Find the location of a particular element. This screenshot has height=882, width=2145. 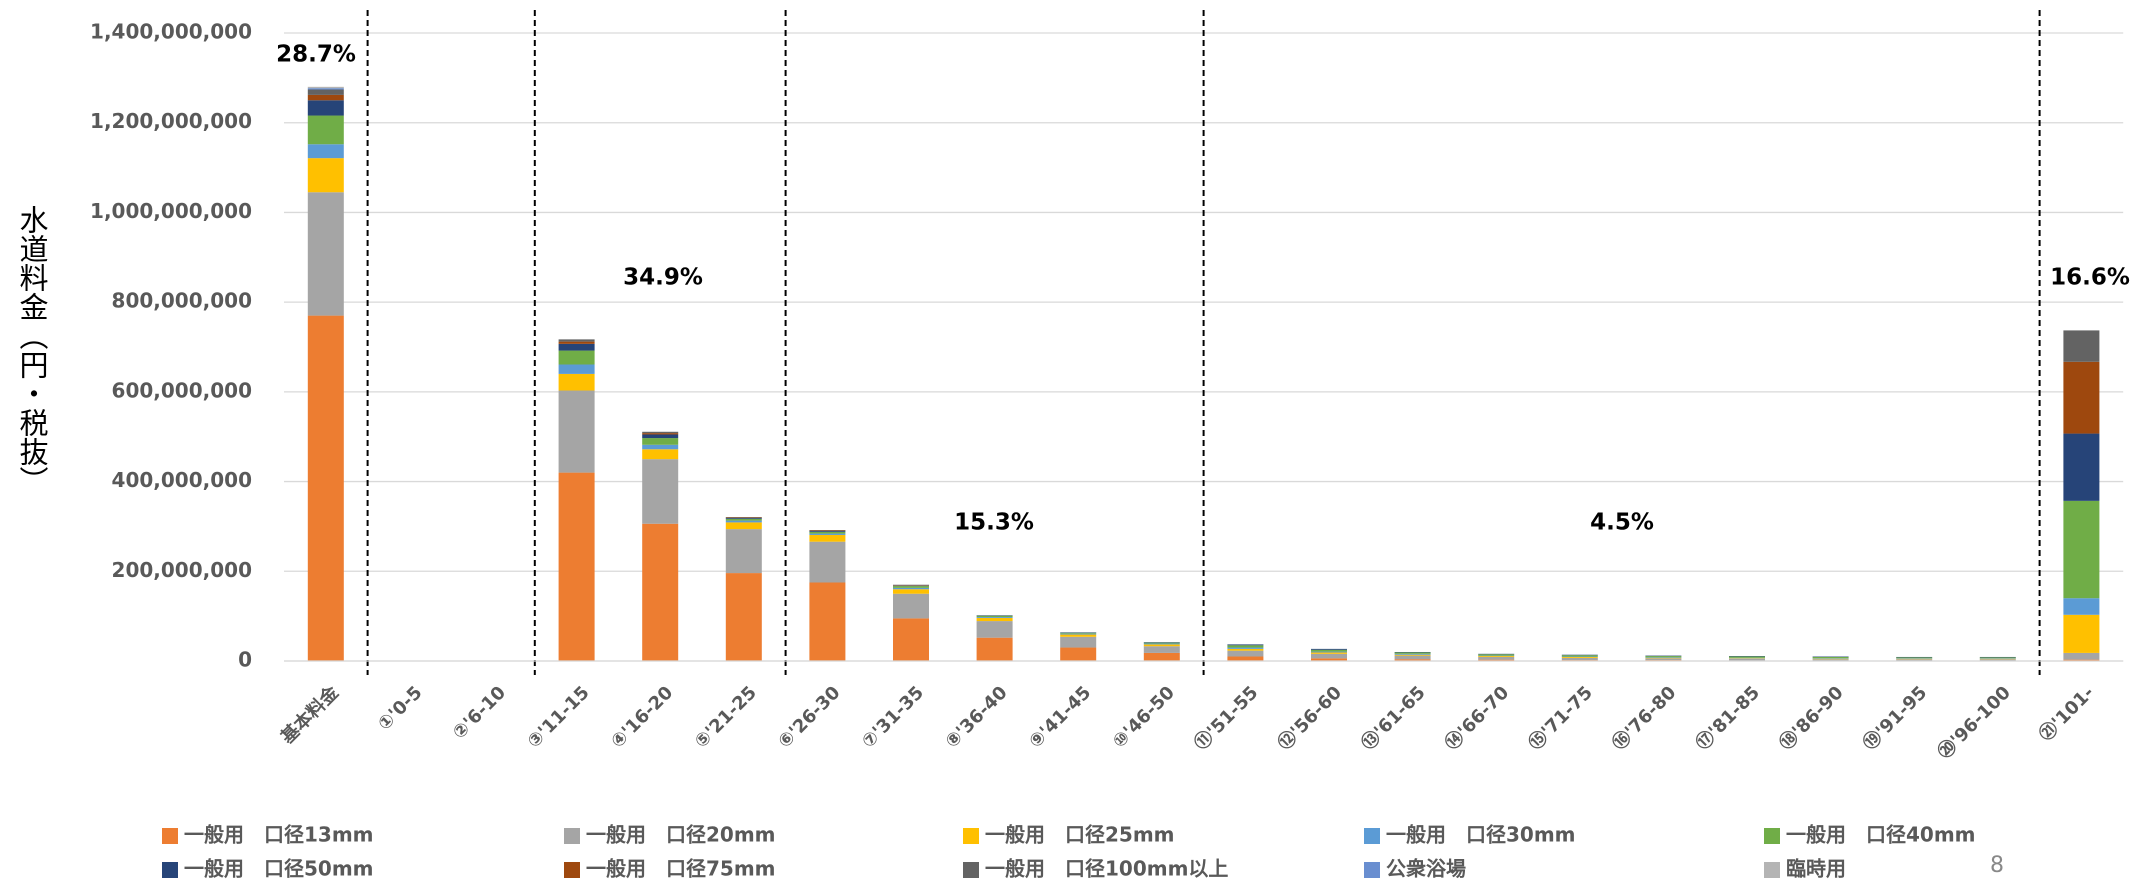

x-tick-label: ⑮'71-75 is located at coordinates (1560, 718).